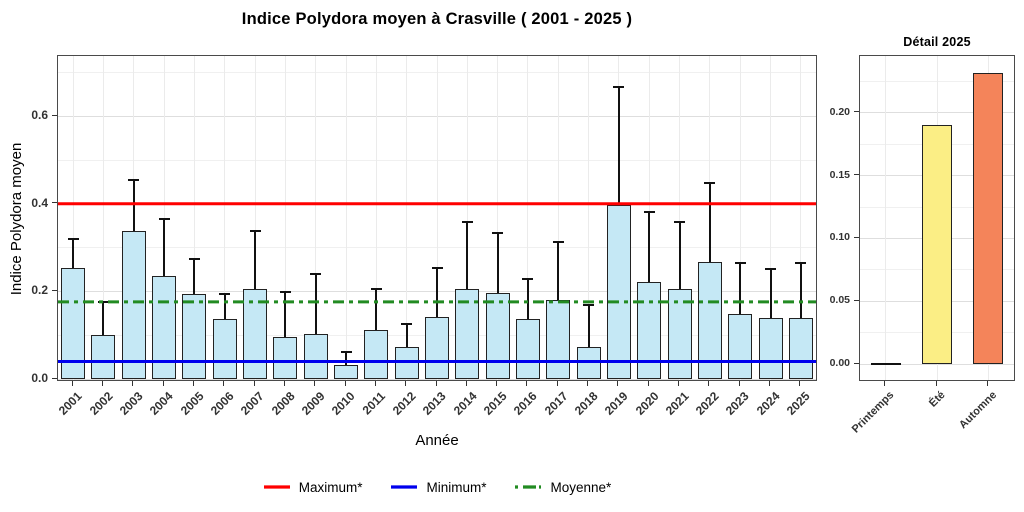 The image size is (1024, 512). What do you see at coordinates (255, 260) in the screenshot?
I see `error-bar-2007` at bounding box center [255, 260].